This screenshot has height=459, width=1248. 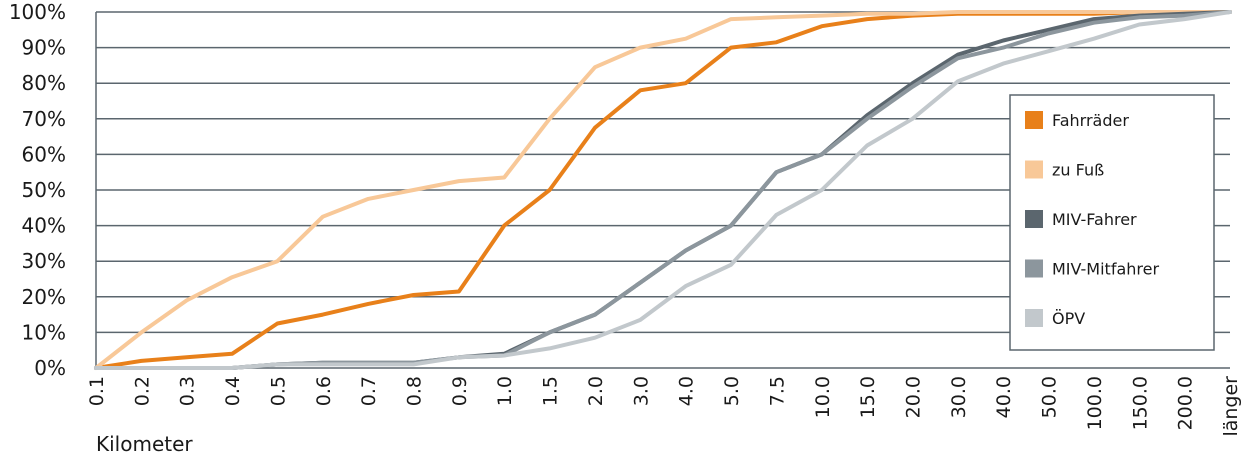 What do you see at coordinates (641, 391) in the screenshot?
I see `x-tick-label: 3.0` at bounding box center [641, 391].